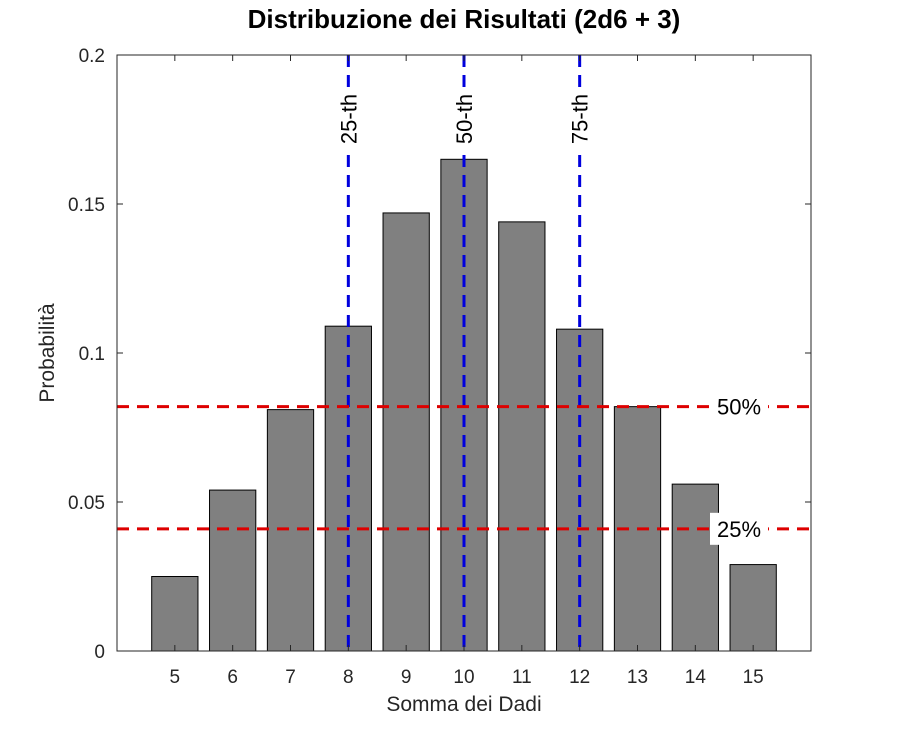 The width and height of the screenshot is (897, 731). What do you see at coordinates (696, 677) in the screenshot?
I see `x-tick-label: 14` at bounding box center [696, 677].